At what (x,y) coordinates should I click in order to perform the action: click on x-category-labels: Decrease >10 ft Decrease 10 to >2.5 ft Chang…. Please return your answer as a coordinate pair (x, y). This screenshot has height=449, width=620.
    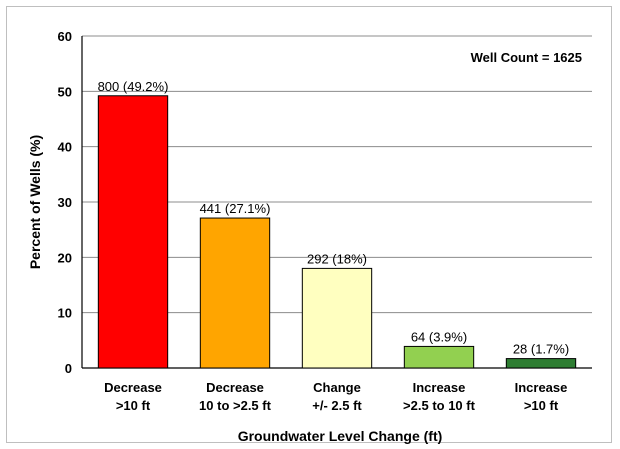
    Looking at the image, I should click on (335, 396).